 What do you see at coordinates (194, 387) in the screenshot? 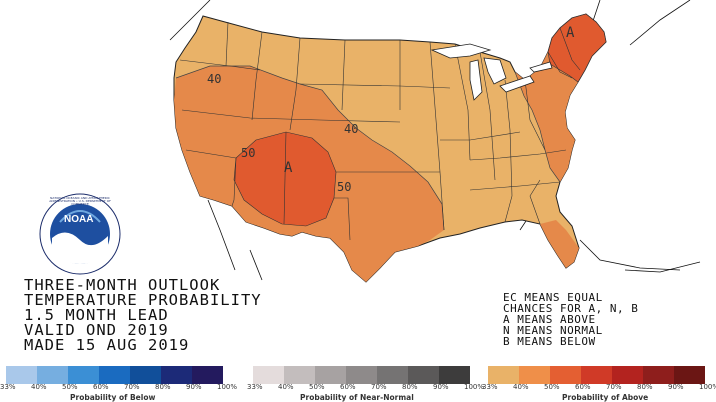
I see `colorbar-below-tick-6: 90%` at bounding box center [194, 387].